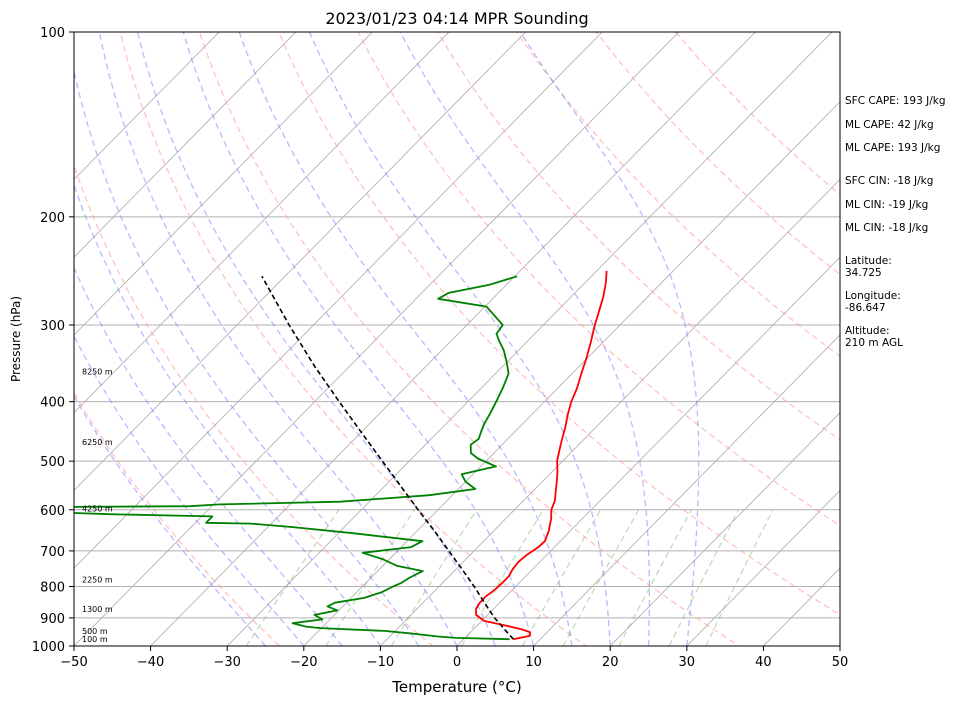  Describe the element at coordinates (95, 631) in the screenshot. I see `height-label: 500 m` at that location.